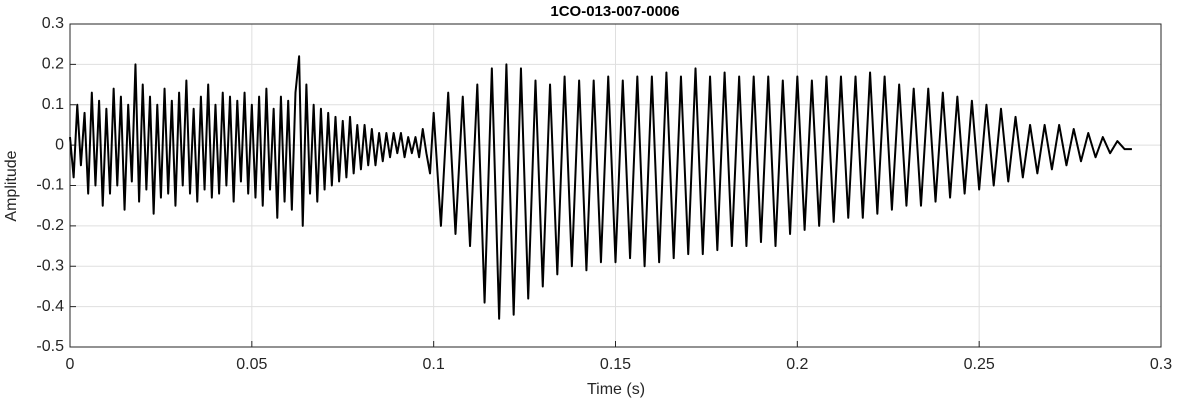 This screenshot has width=1177, height=404. I want to click on x-tick-label: 0.25, so click(979, 364).